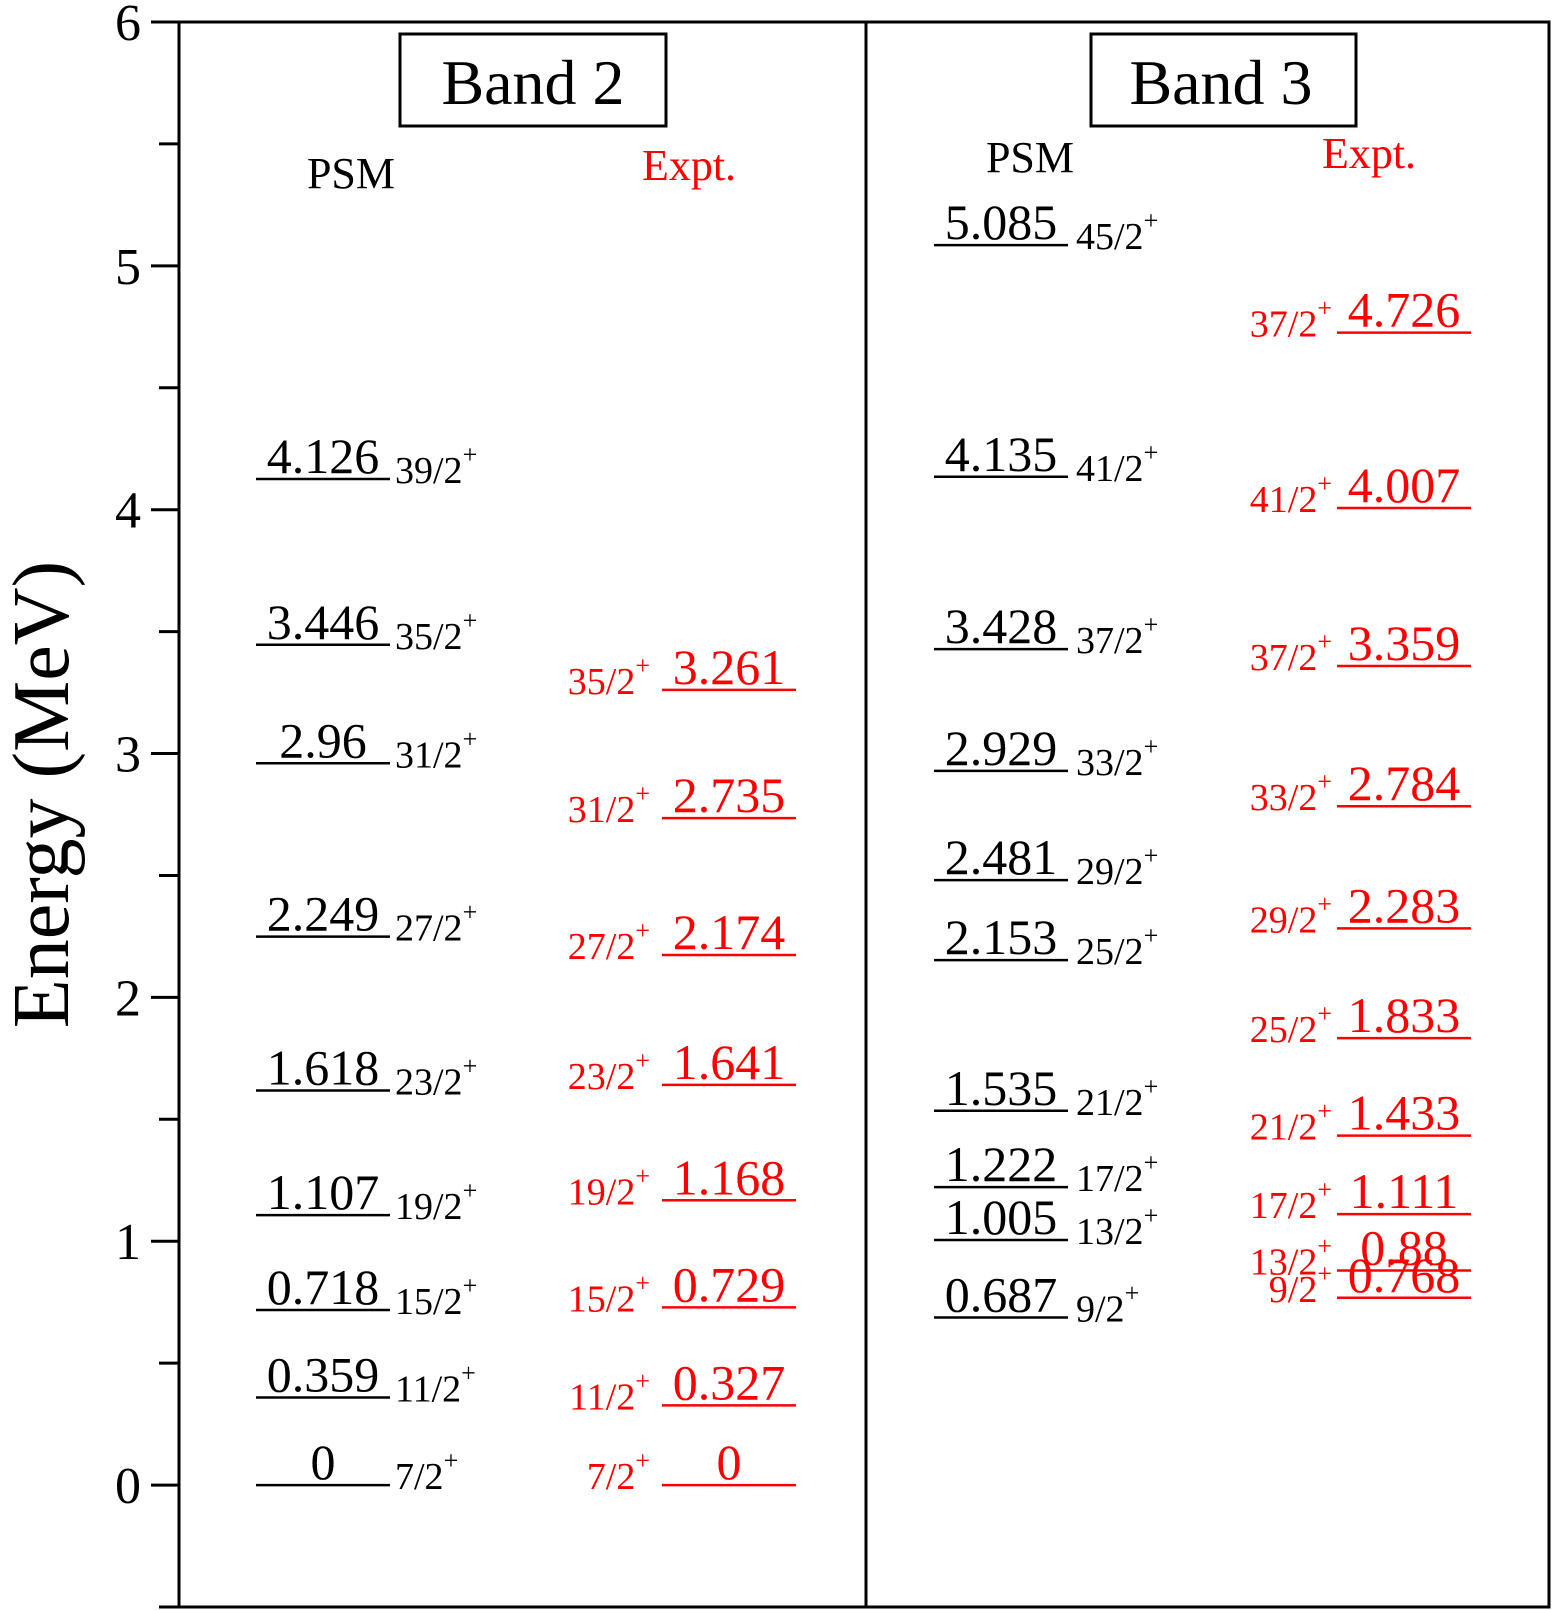 Image resolution: width=1552 pixels, height=1610 pixels. Describe the element at coordinates (1369, 153) in the screenshot. I see `expt-column-label: Expt.` at that location.